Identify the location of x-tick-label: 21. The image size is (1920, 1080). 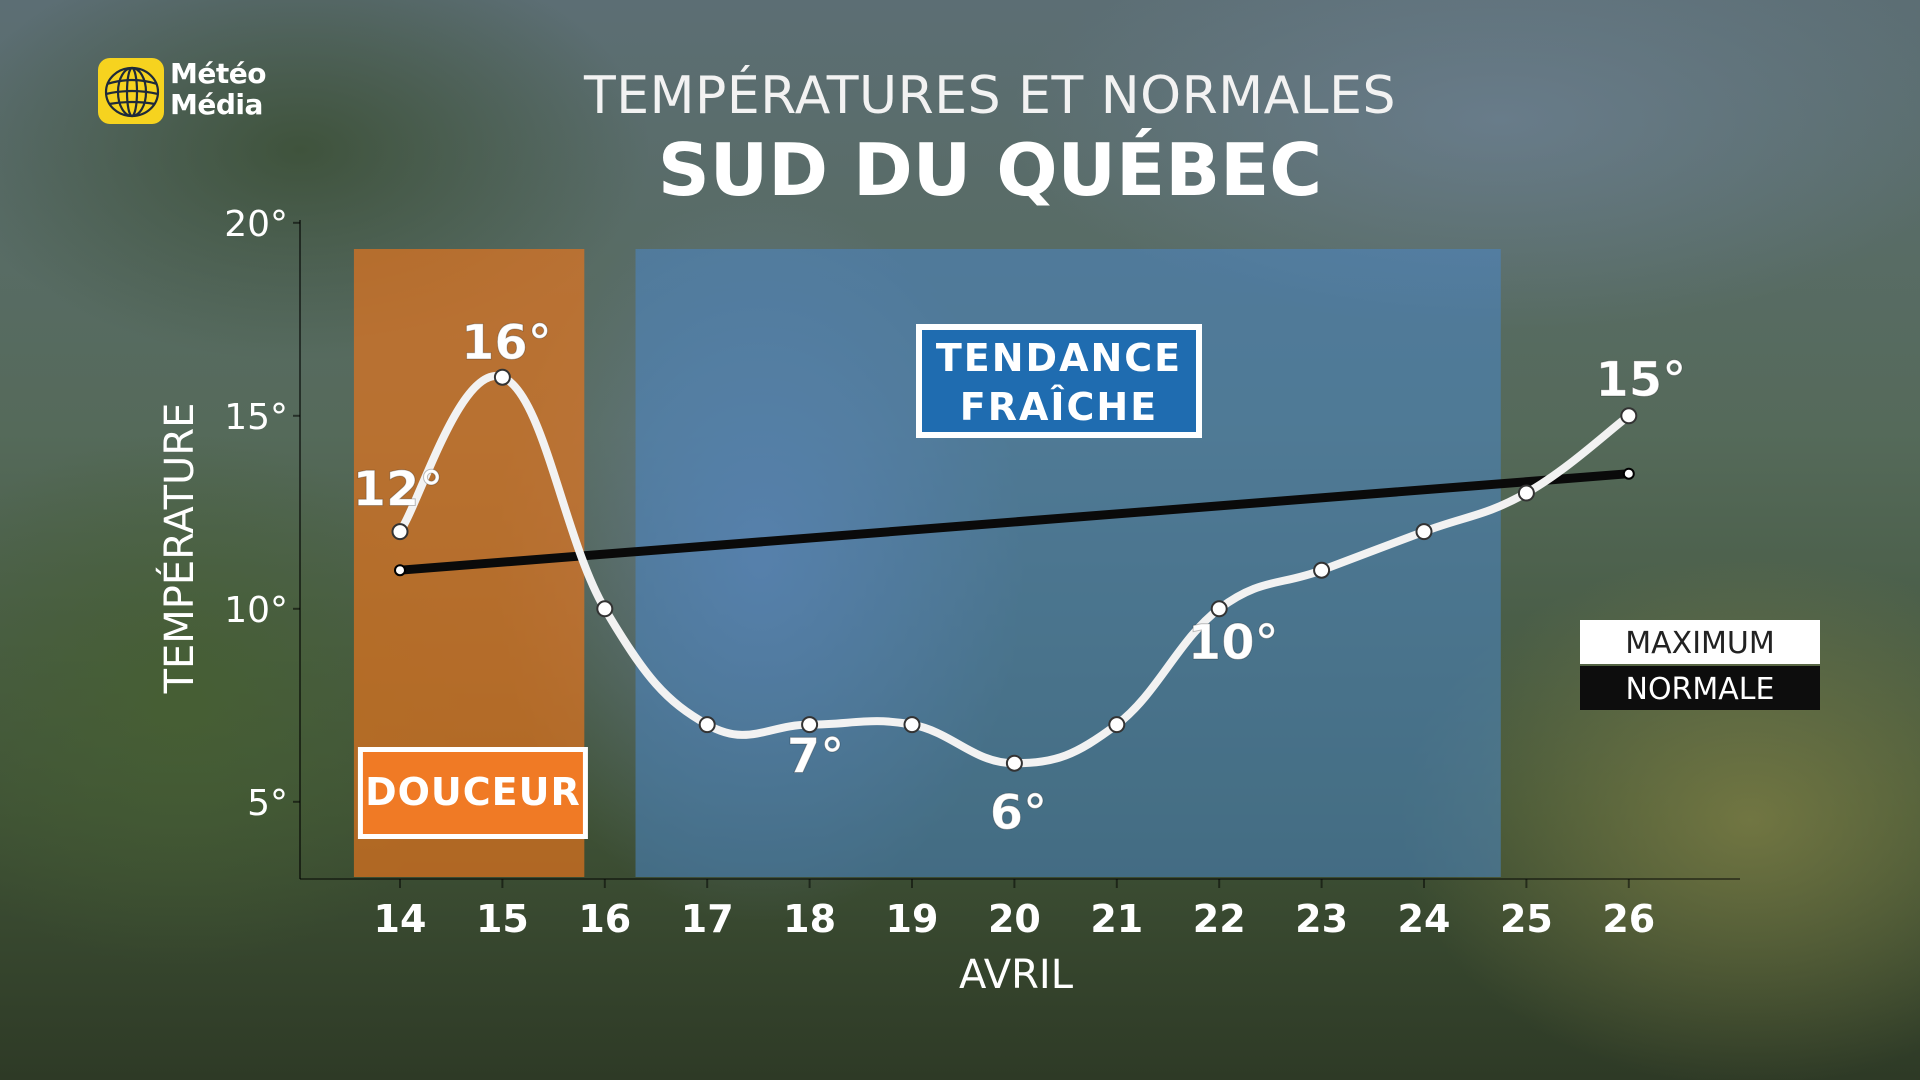
(1116, 919).